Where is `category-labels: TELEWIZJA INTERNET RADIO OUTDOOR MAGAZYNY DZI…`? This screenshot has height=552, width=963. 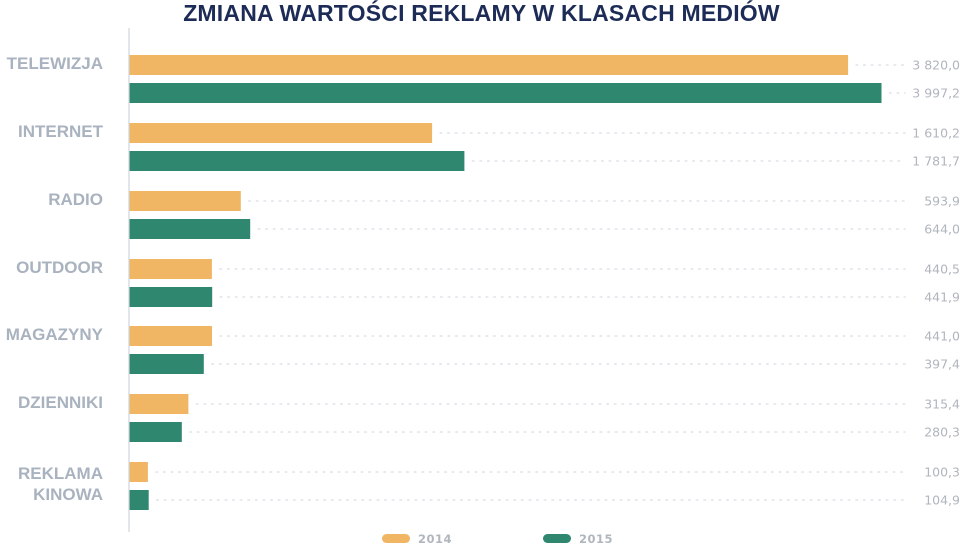 category-labels: TELEWIZJA INTERNET RADIO OUTDOOR MAGAZYNY DZI… is located at coordinates (55, 279).